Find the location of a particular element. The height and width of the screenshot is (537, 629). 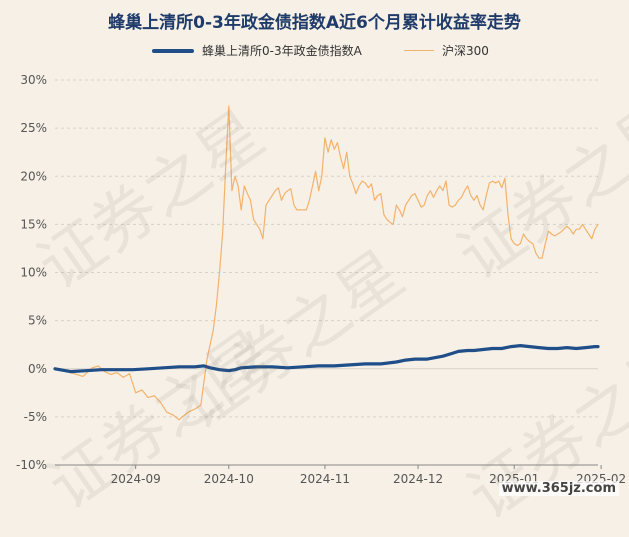

legend-label-series-2: 沪深300 is located at coordinates (465, 51).